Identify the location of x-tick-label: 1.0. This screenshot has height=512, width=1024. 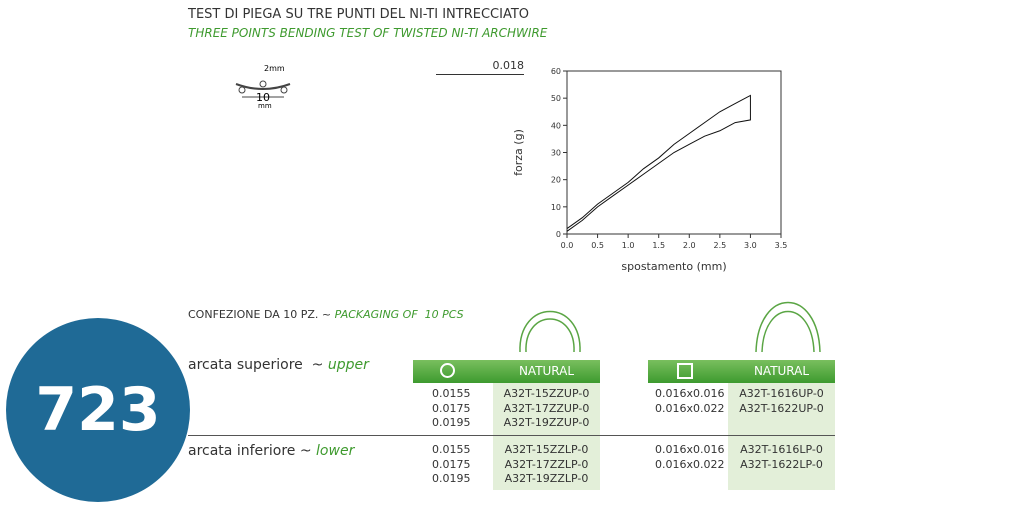
(628, 245).